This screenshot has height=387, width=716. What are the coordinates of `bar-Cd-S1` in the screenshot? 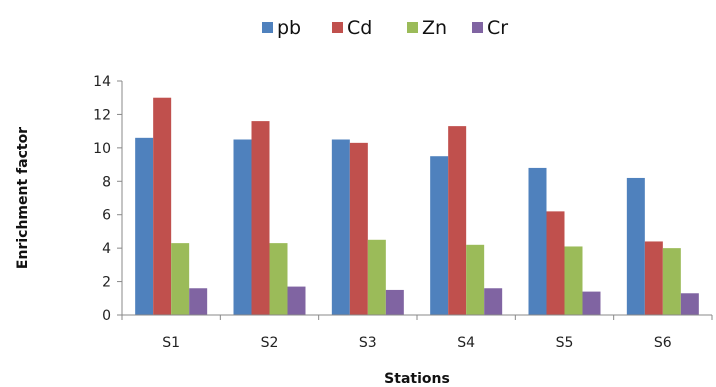 It's located at (162, 206).